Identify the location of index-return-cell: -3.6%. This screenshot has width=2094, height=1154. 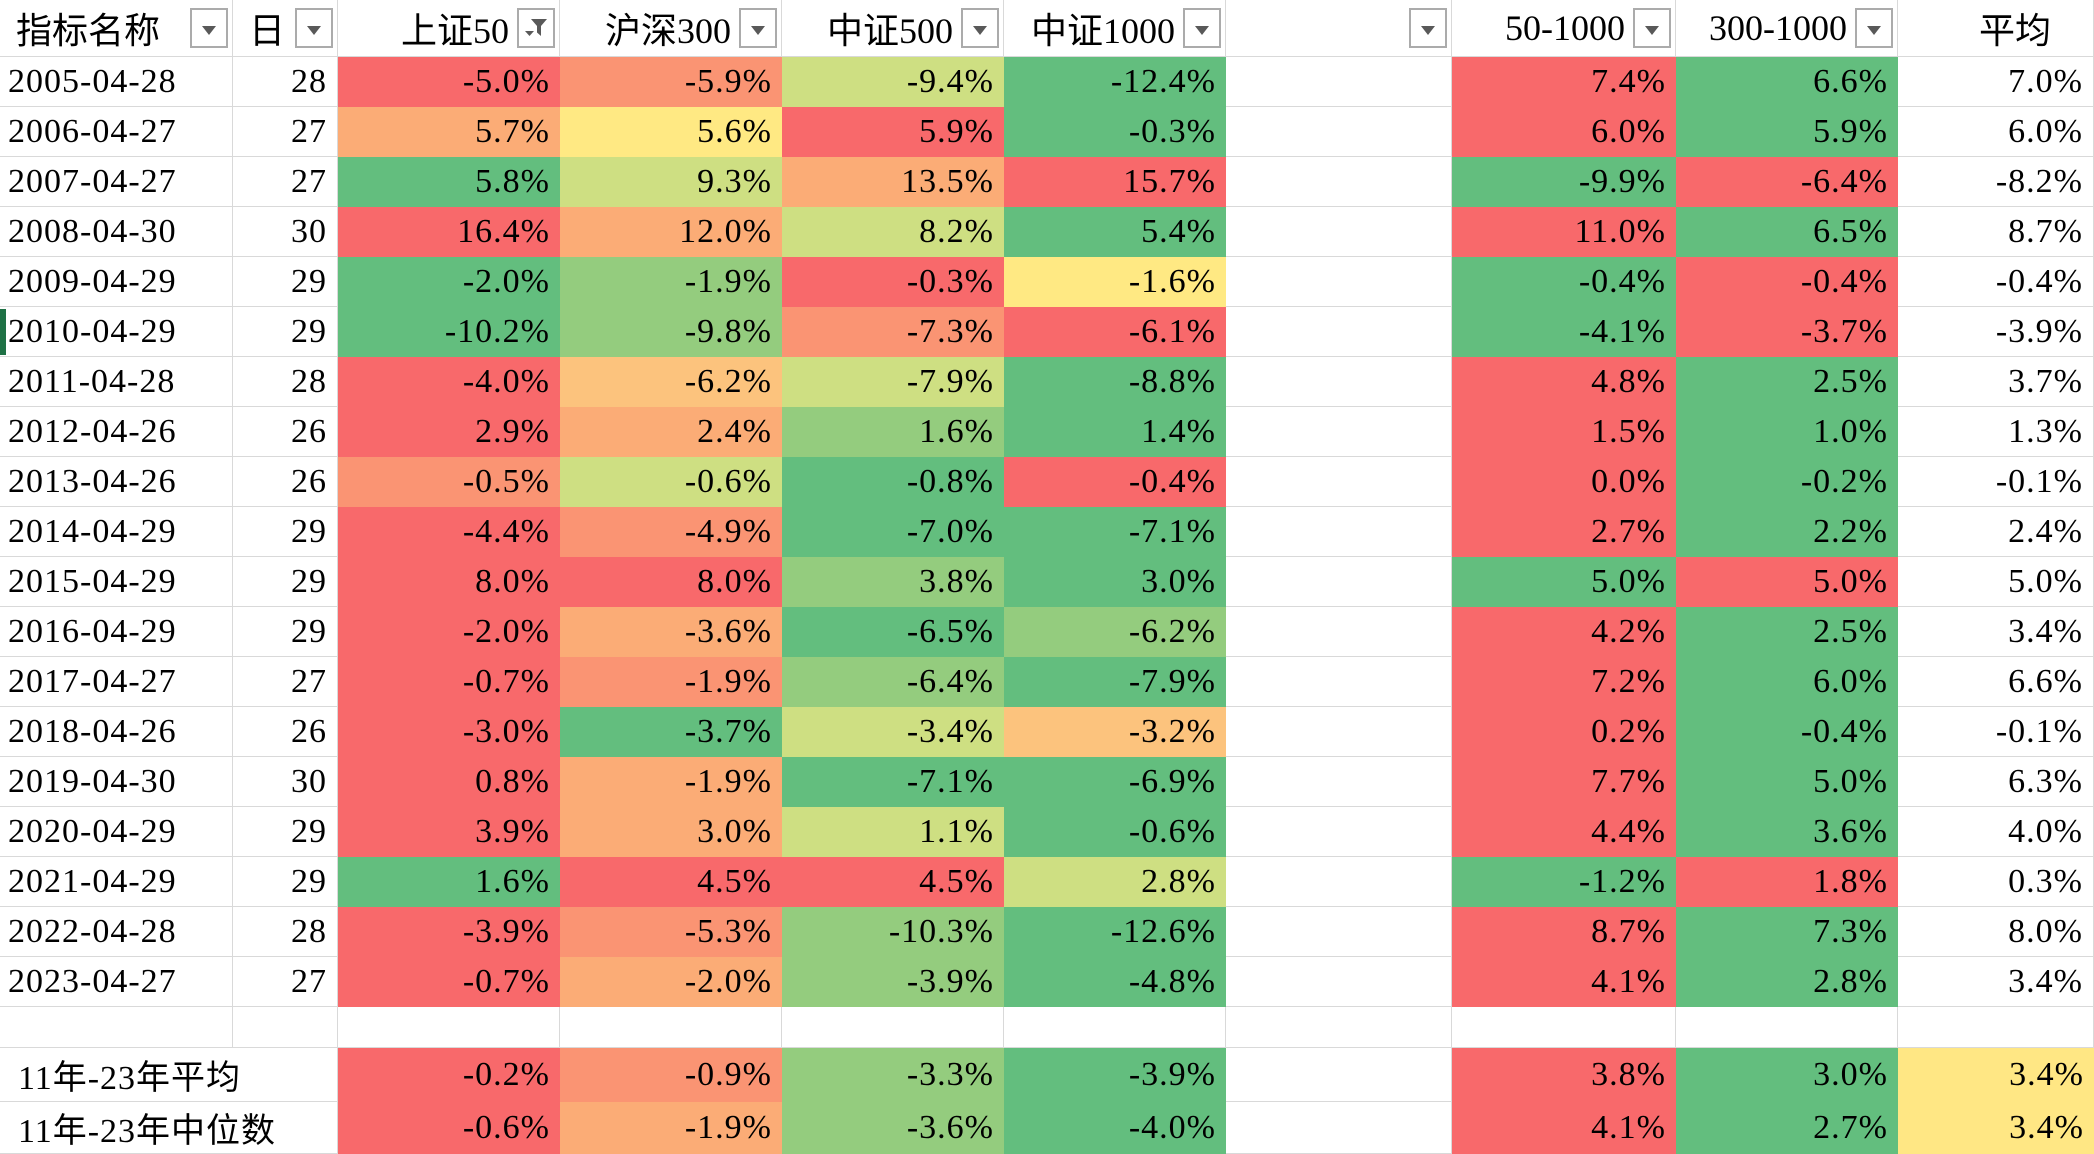
(671, 632).